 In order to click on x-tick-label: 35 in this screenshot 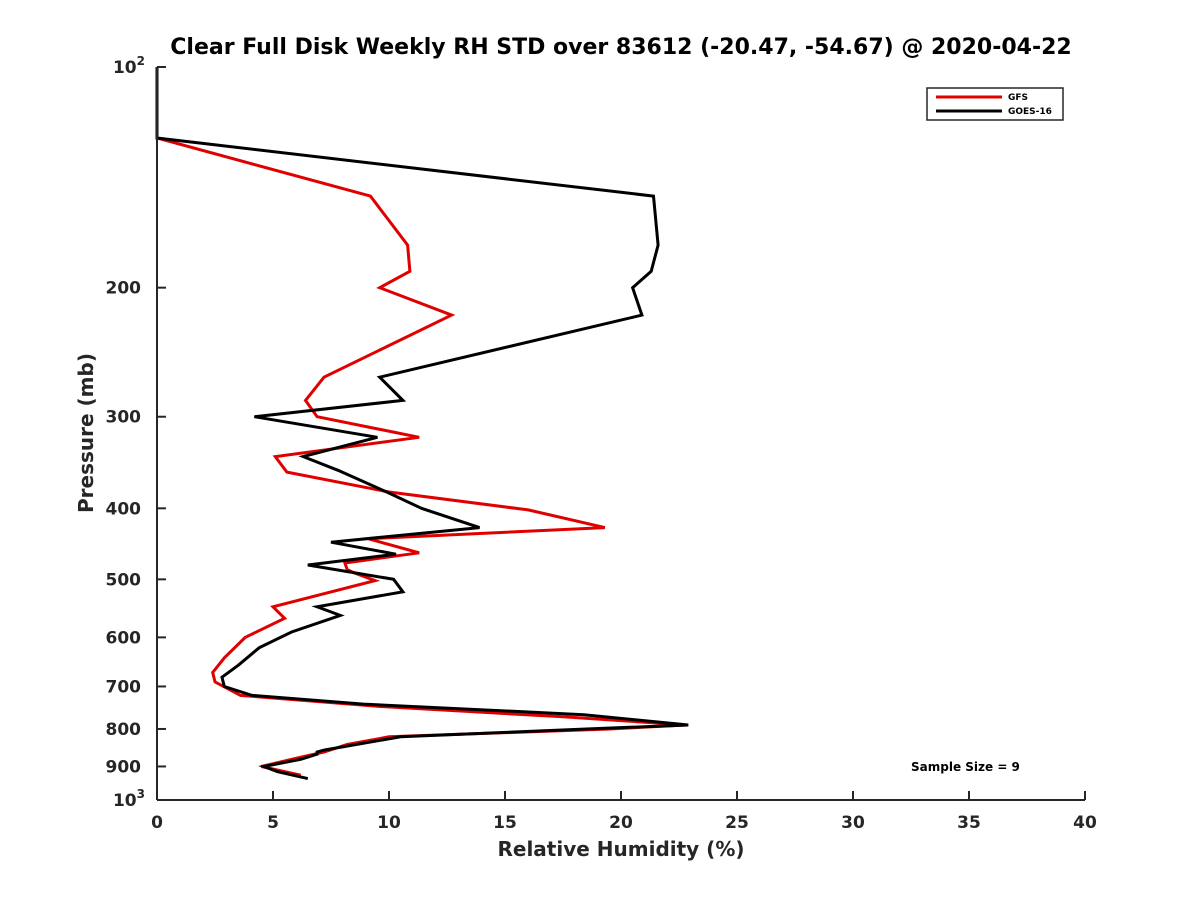, I will do `click(969, 823)`.